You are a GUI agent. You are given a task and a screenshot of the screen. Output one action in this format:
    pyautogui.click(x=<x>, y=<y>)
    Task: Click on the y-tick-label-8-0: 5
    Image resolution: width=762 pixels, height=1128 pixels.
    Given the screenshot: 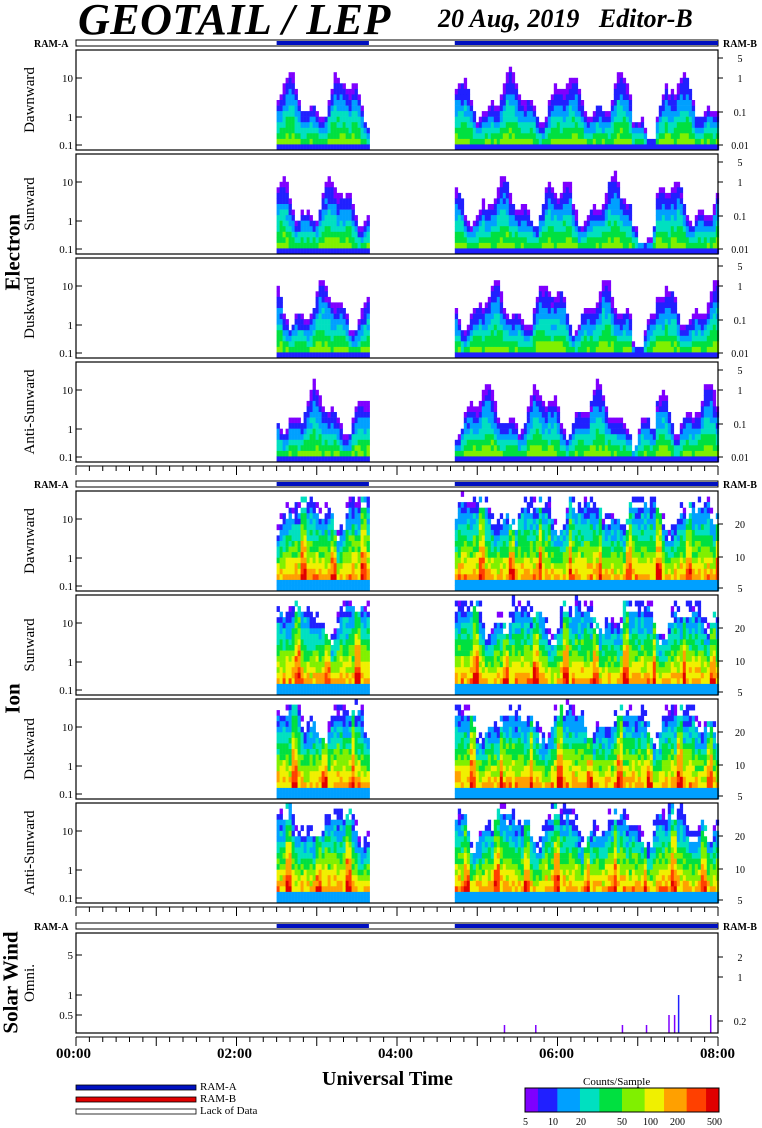 What is the action you would take?
    pyautogui.click(x=71, y=956)
    